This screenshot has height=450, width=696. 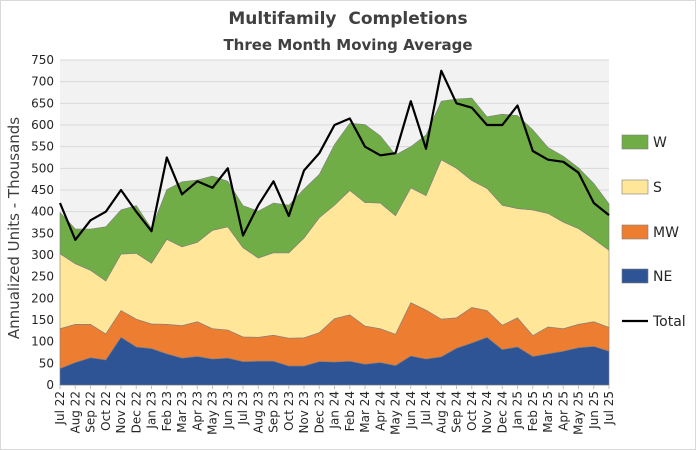 What do you see at coordinates (579, 413) in the screenshot?
I see `x-tick-label: May 25` at bounding box center [579, 413].